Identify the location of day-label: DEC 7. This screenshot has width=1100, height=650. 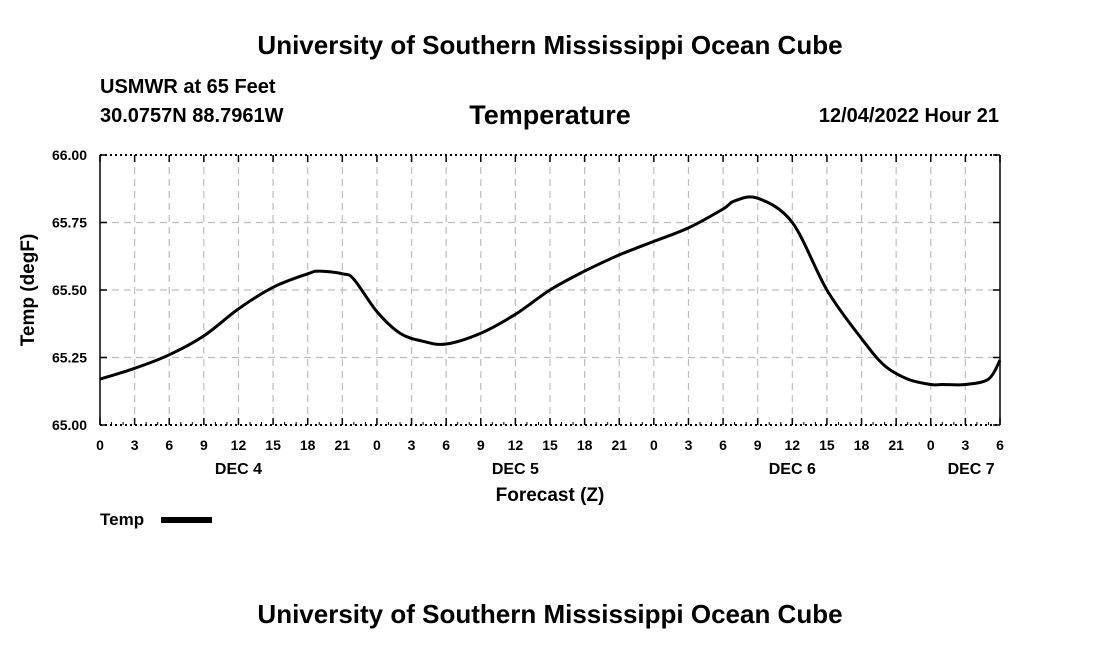
(971, 469).